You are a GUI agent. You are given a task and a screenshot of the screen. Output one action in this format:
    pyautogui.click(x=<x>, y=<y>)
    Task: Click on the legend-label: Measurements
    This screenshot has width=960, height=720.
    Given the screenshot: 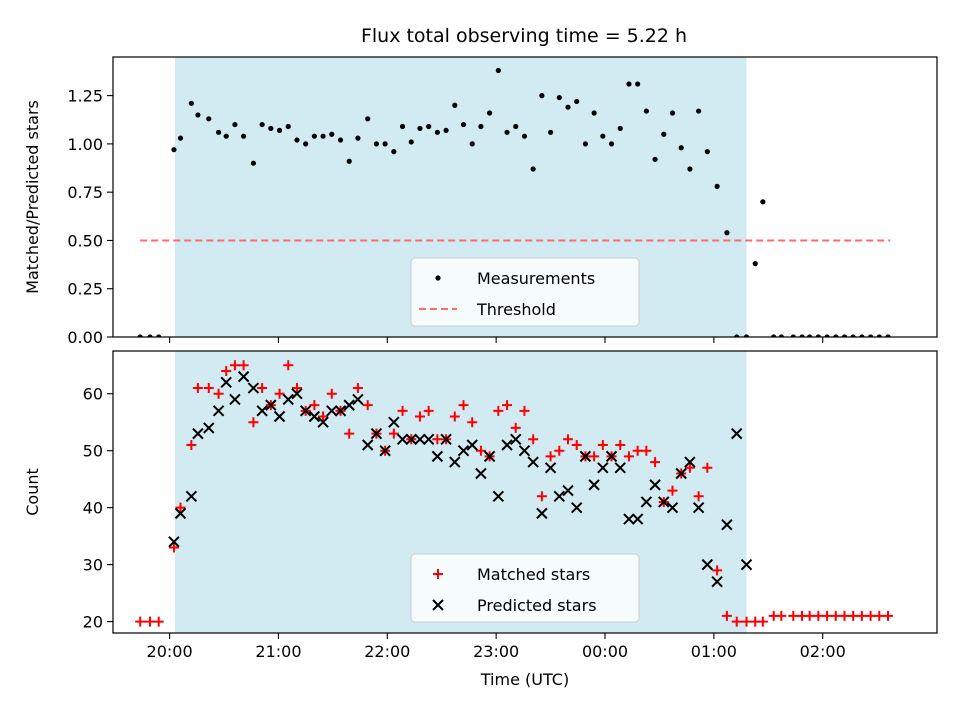 What is the action you would take?
    pyautogui.click(x=536, y=278)
    